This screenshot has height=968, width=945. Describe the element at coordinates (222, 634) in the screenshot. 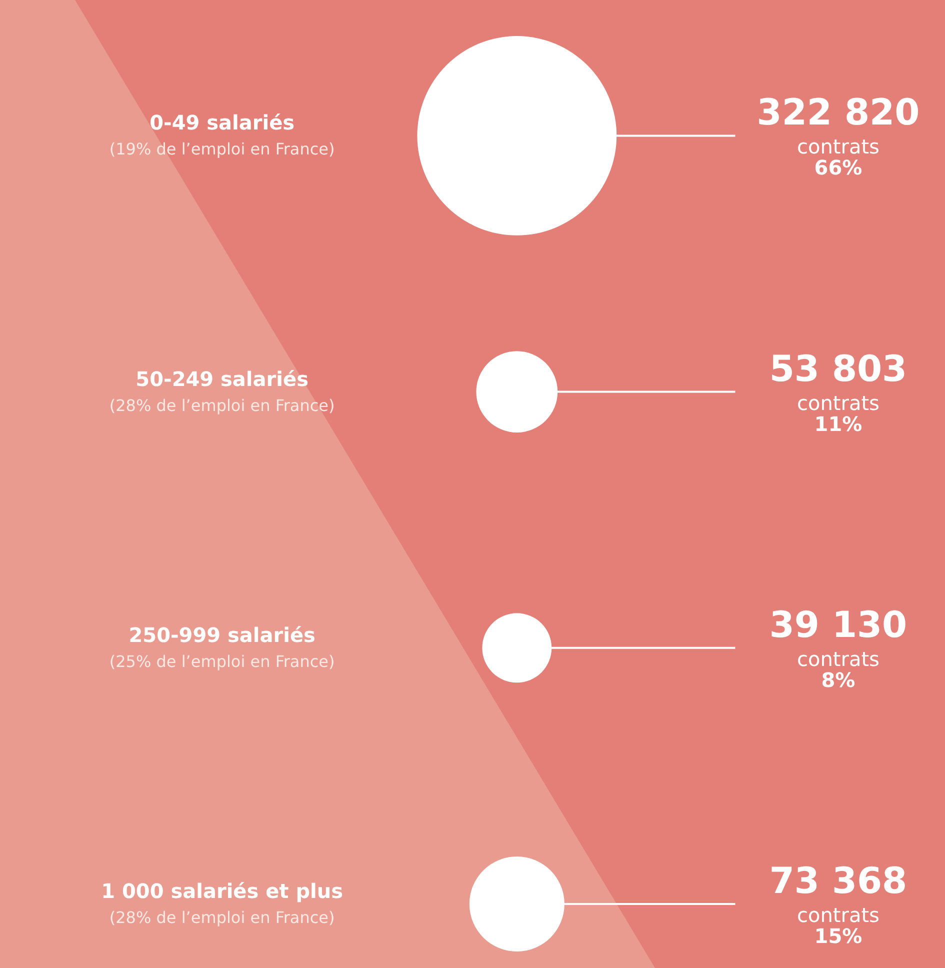

I see `category-label: 250-999 salariés` at that location.